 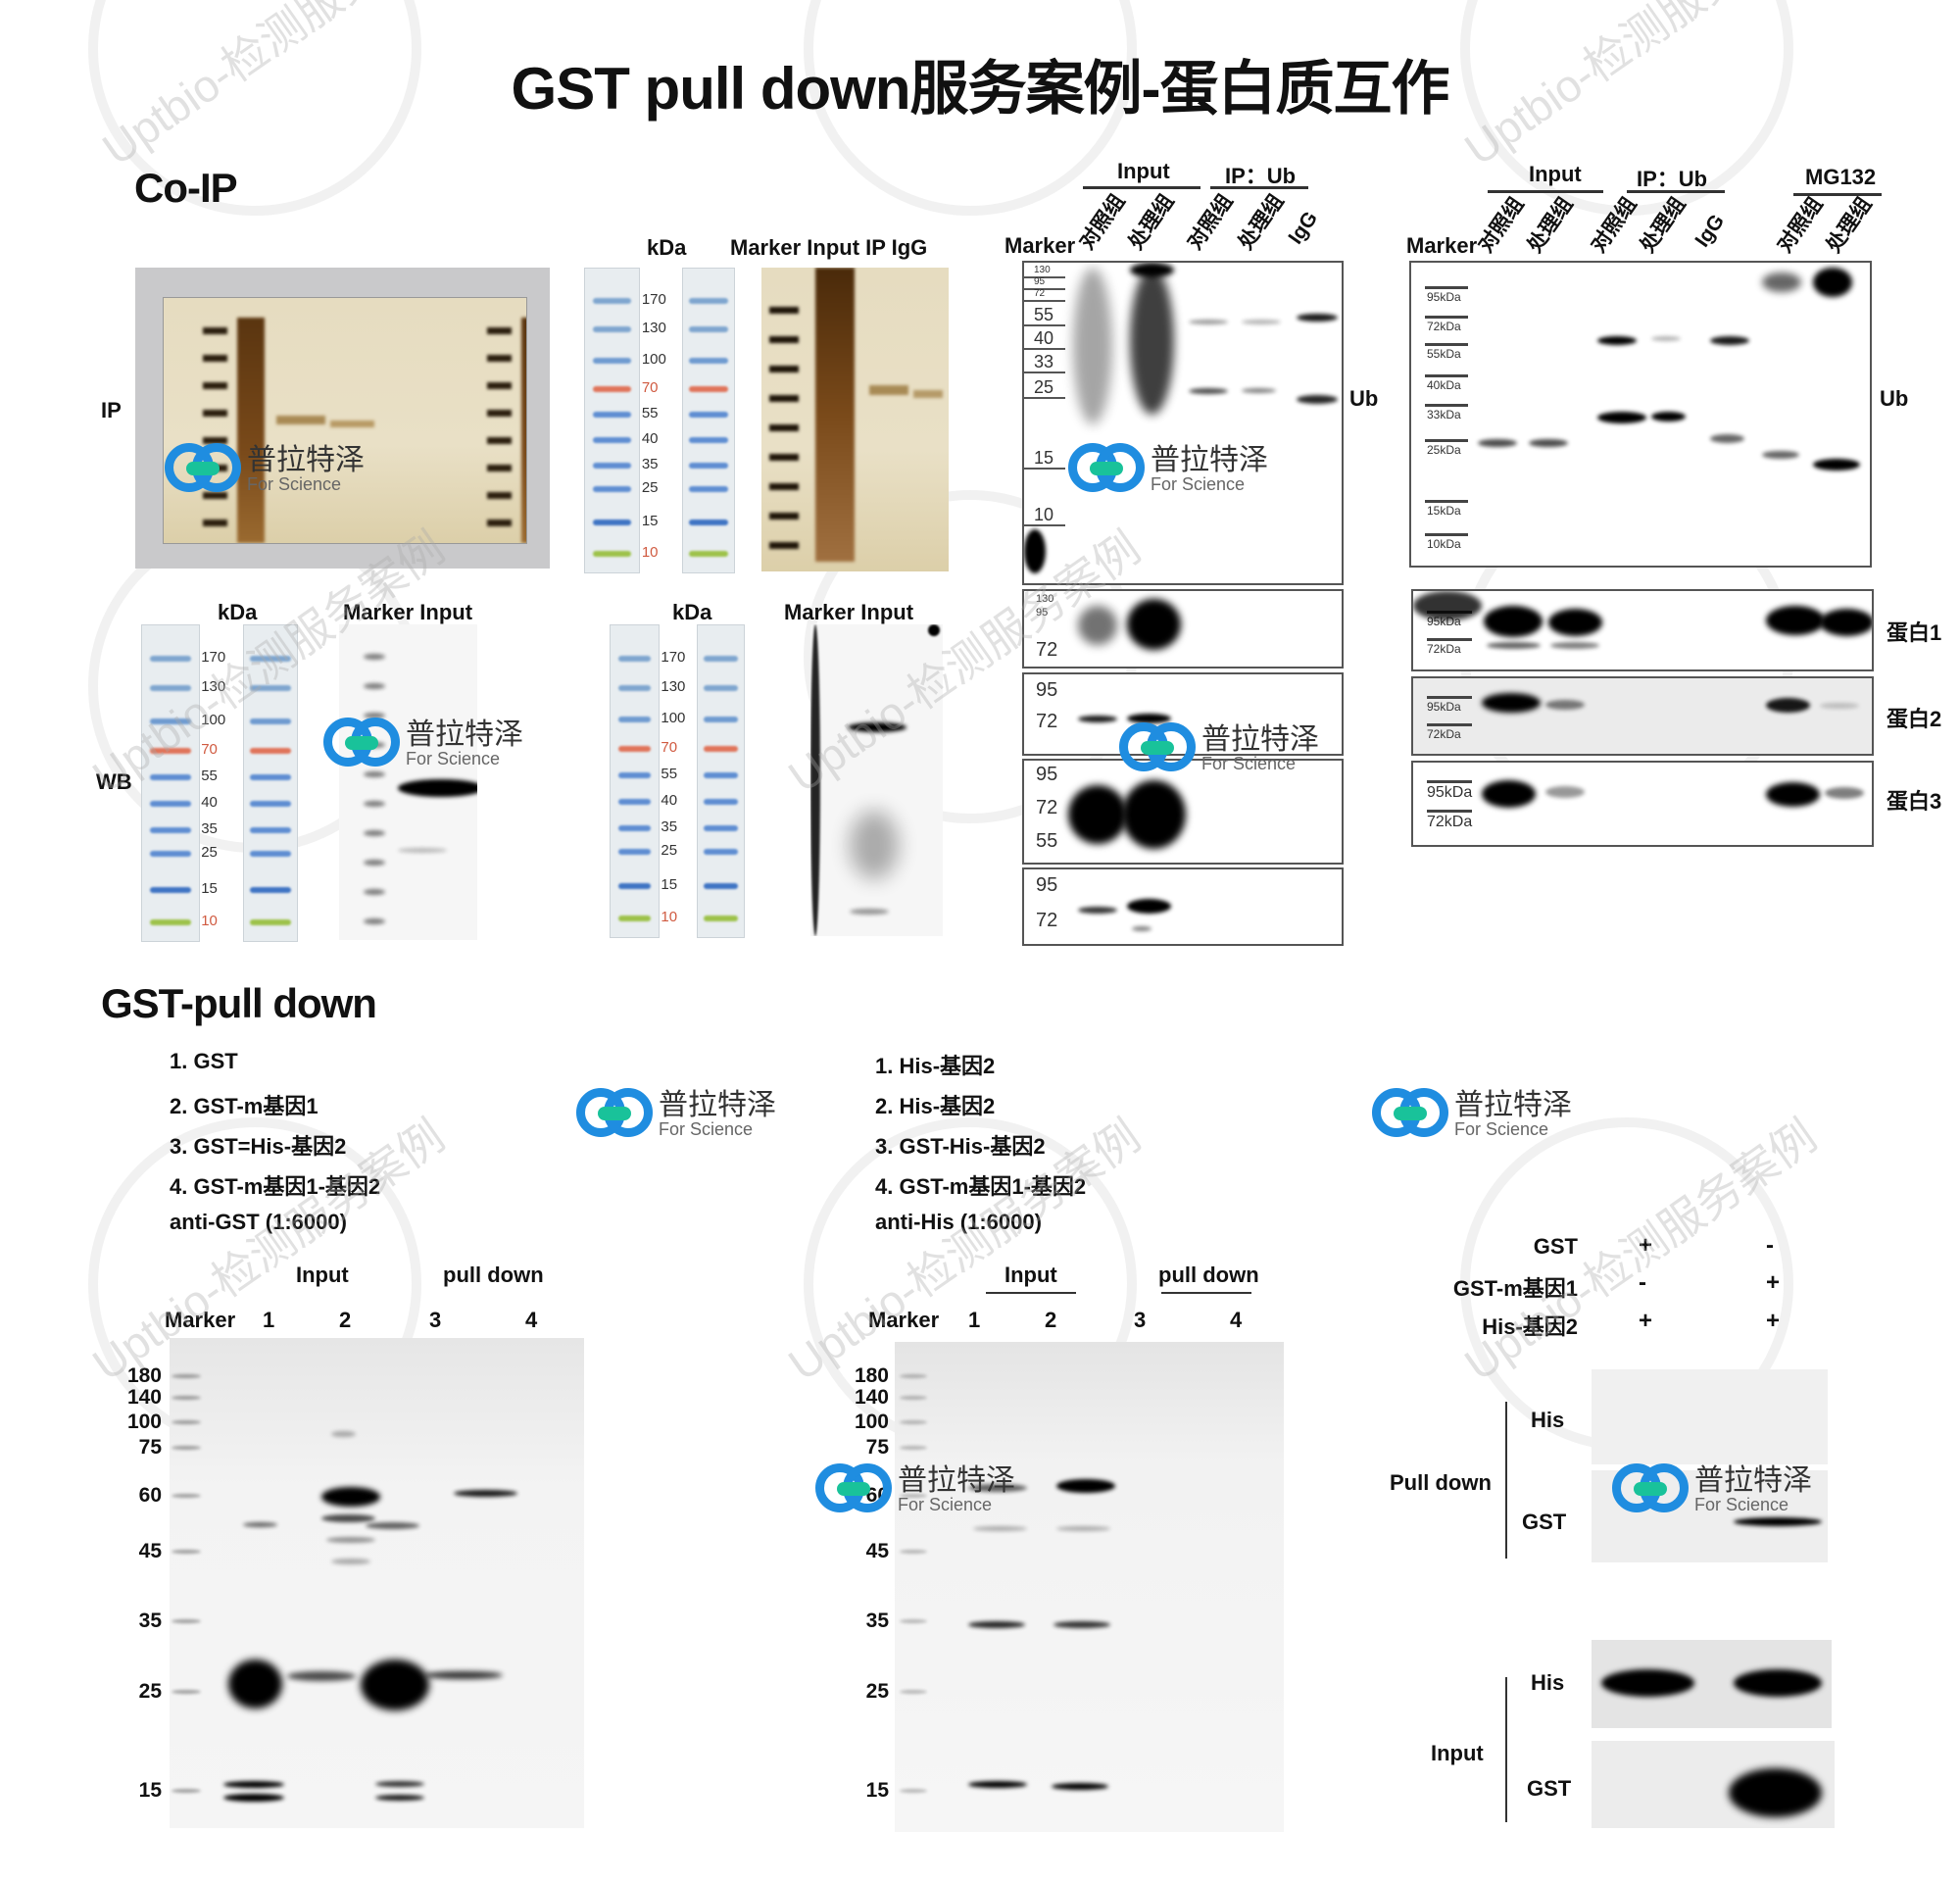 I want to click on ladder-lane, so click(x=612, y=421).